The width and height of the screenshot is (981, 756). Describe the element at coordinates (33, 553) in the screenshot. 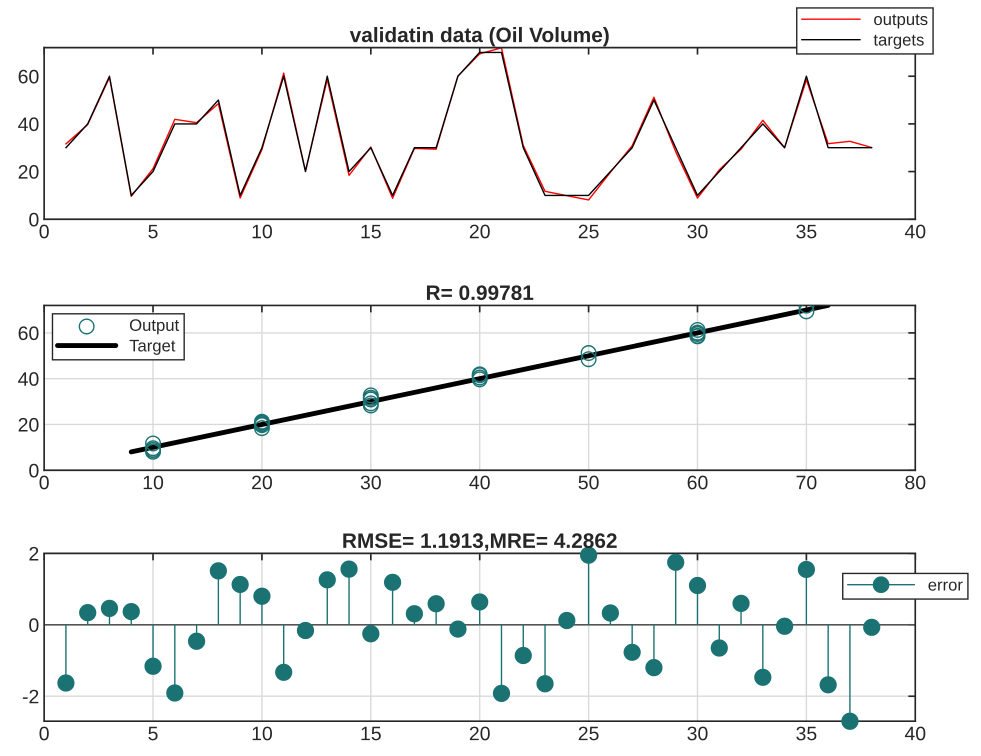

I see `y-tick-label: 2` at that location.